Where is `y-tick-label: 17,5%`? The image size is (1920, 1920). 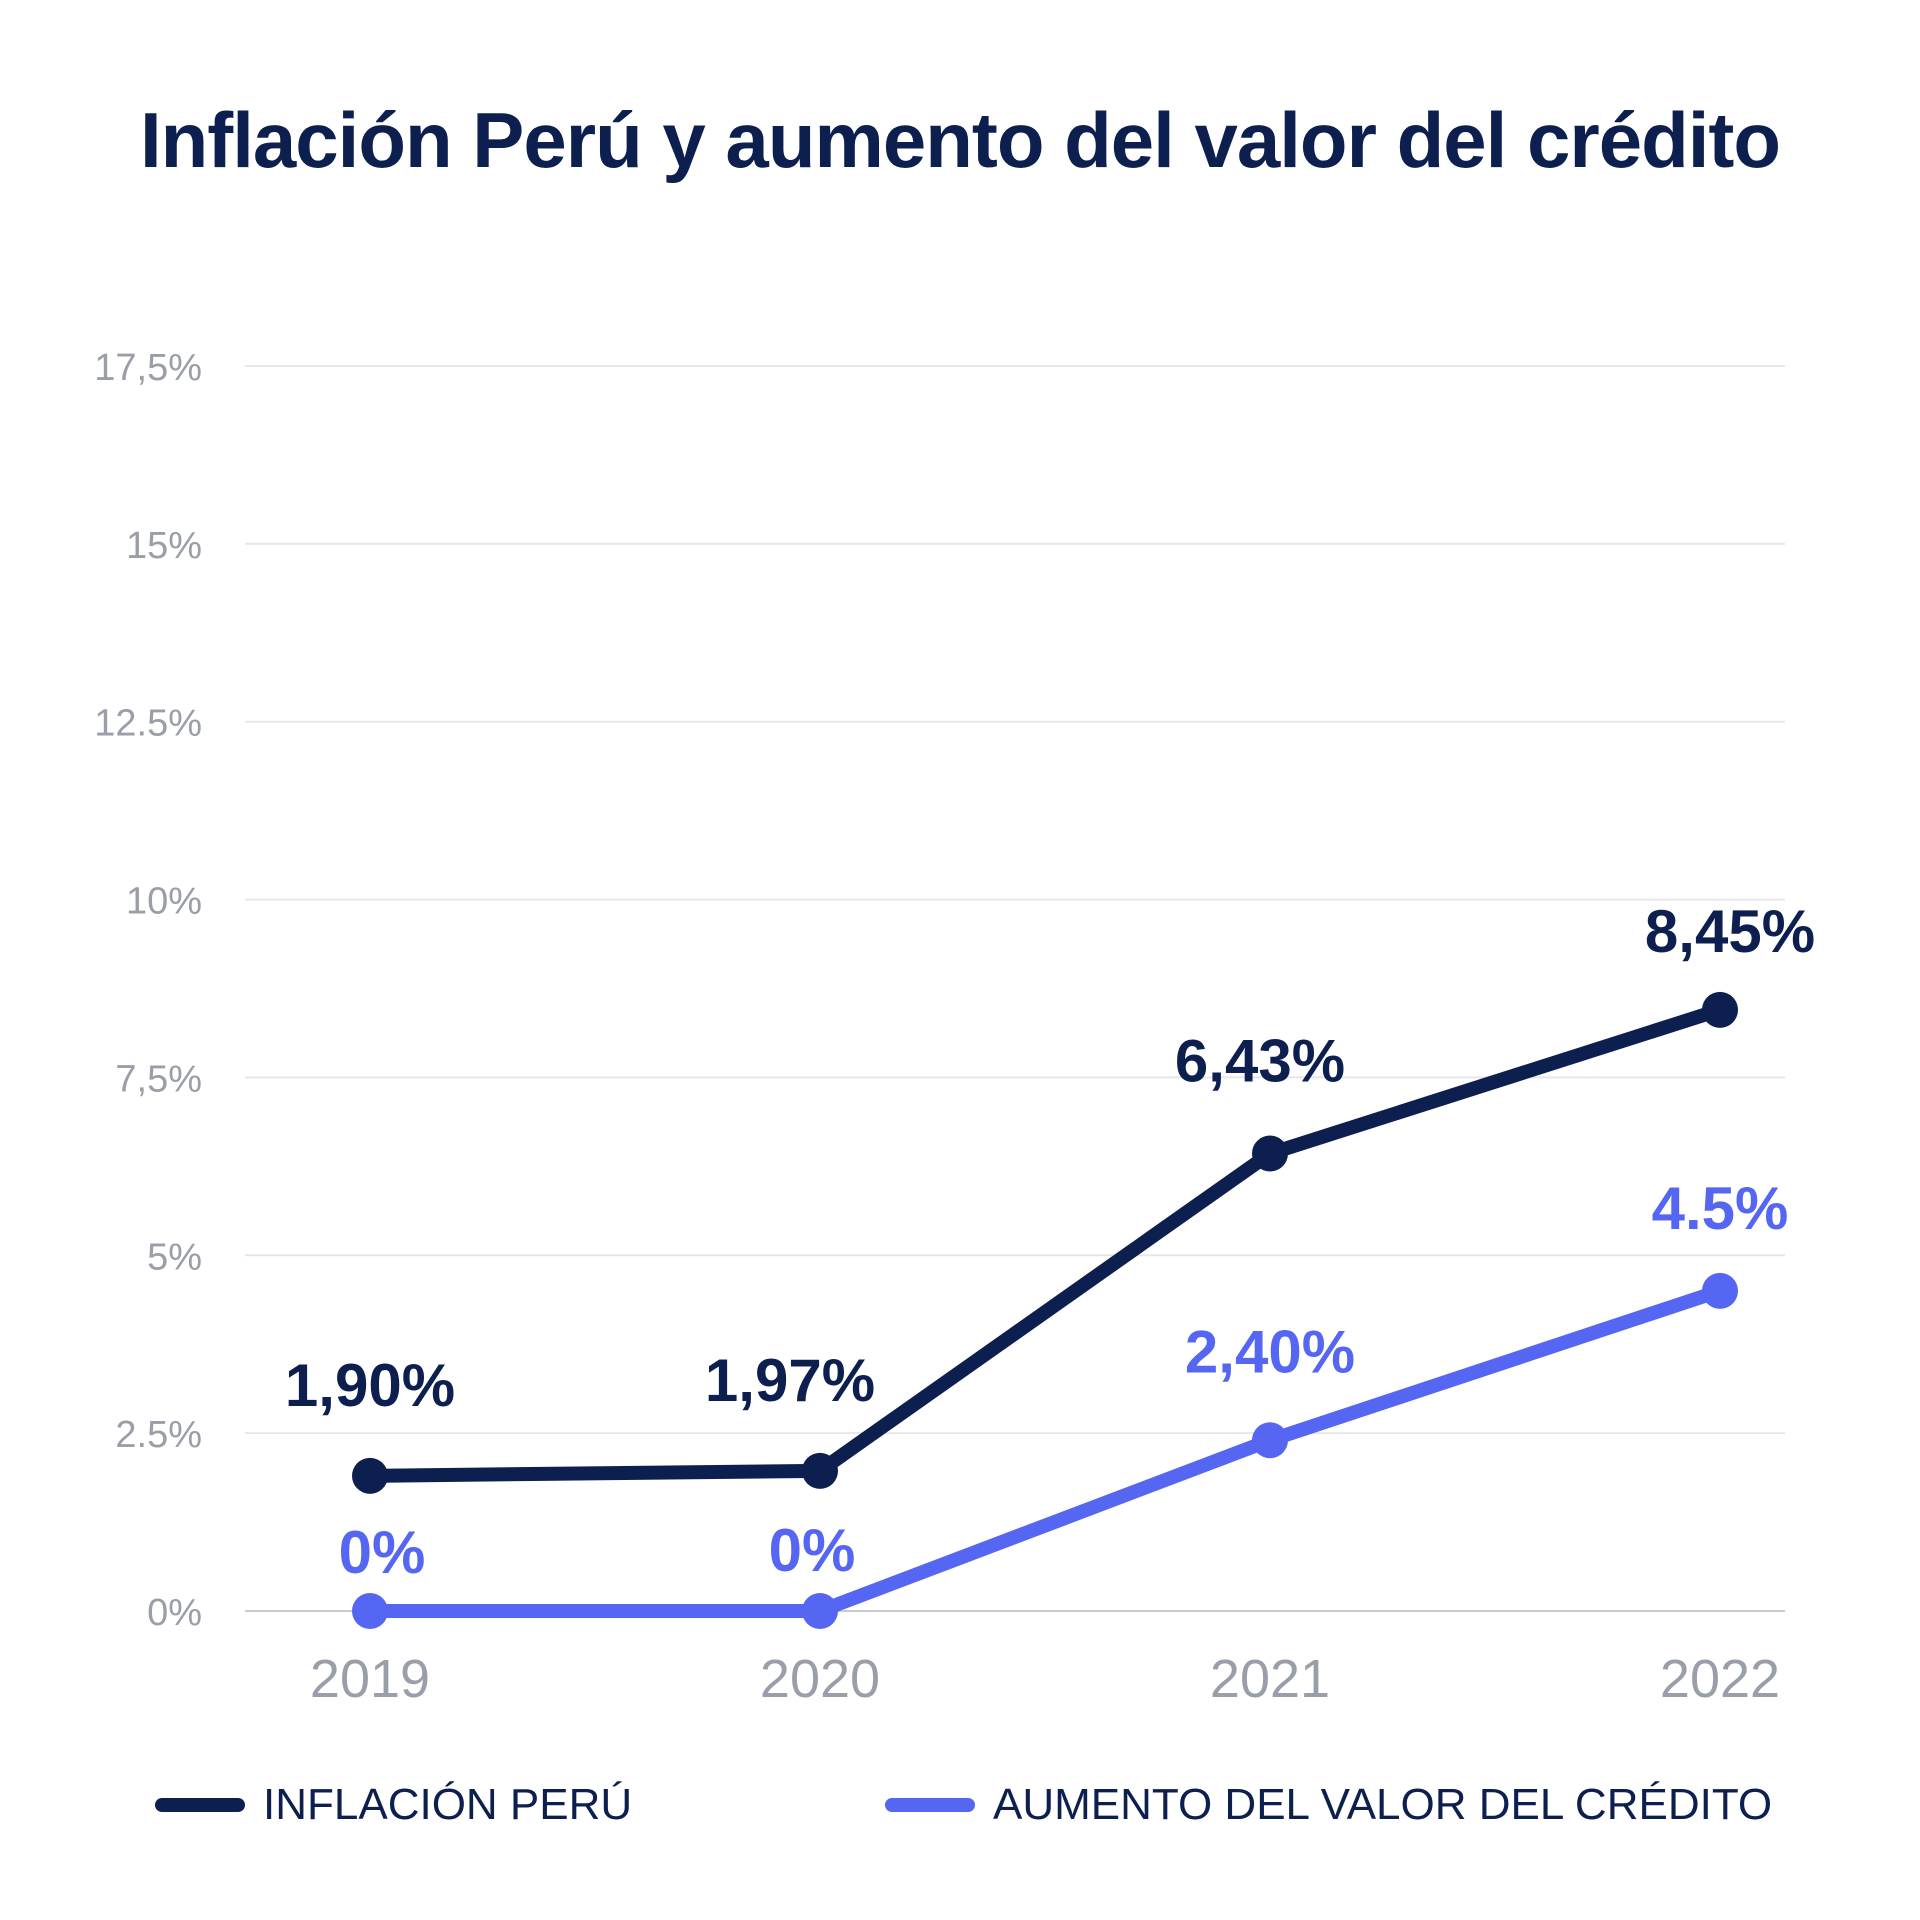 y-tick-label: 17,5% is located at coordinates (148, 368).